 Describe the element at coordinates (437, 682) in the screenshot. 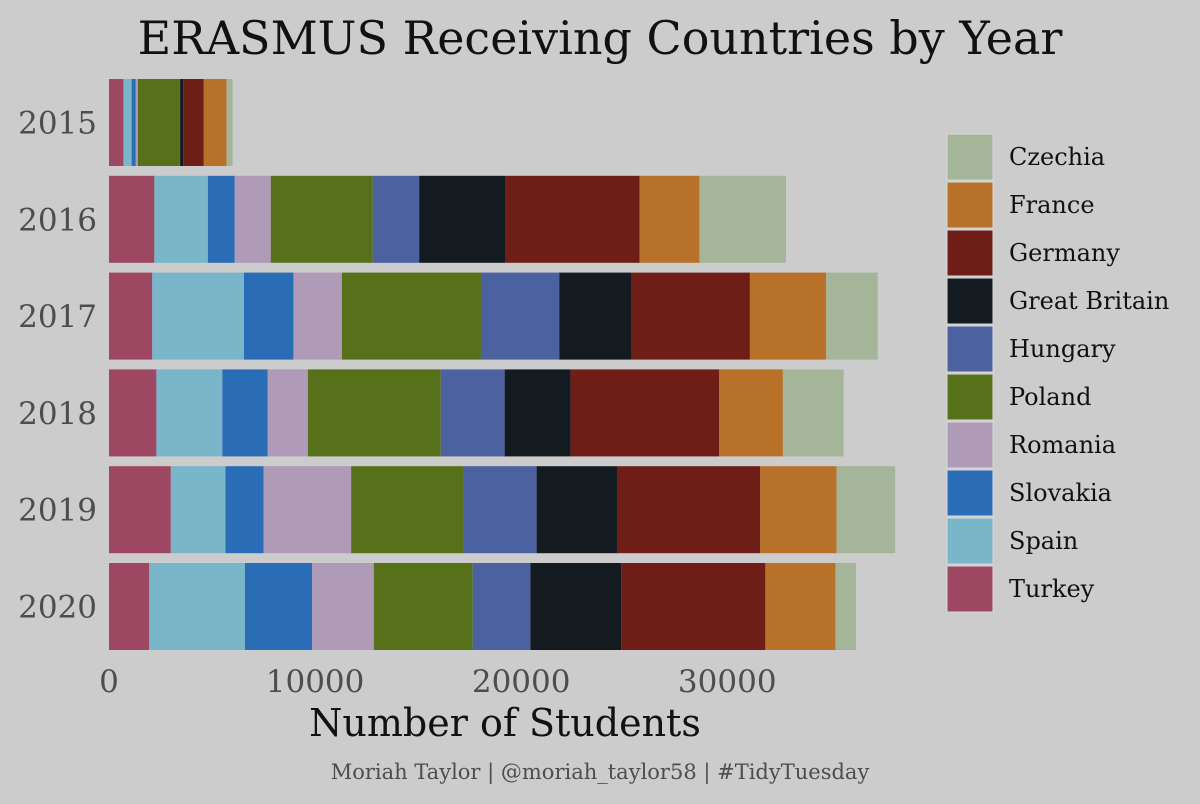

I see `x-axis-ticks: 0 10000 20000 30000` at that location.